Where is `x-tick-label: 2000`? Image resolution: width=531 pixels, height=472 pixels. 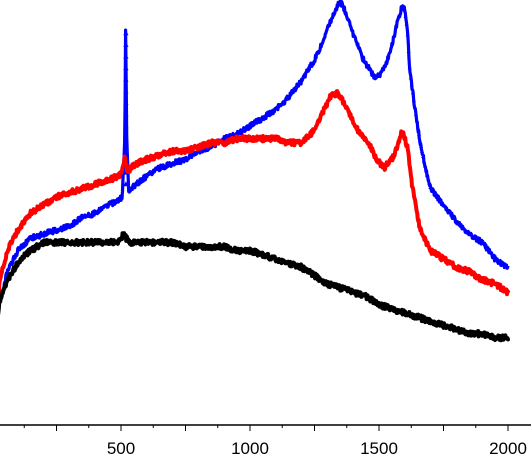
x-tick-label: 2000 is located at coordinates (508, 448).